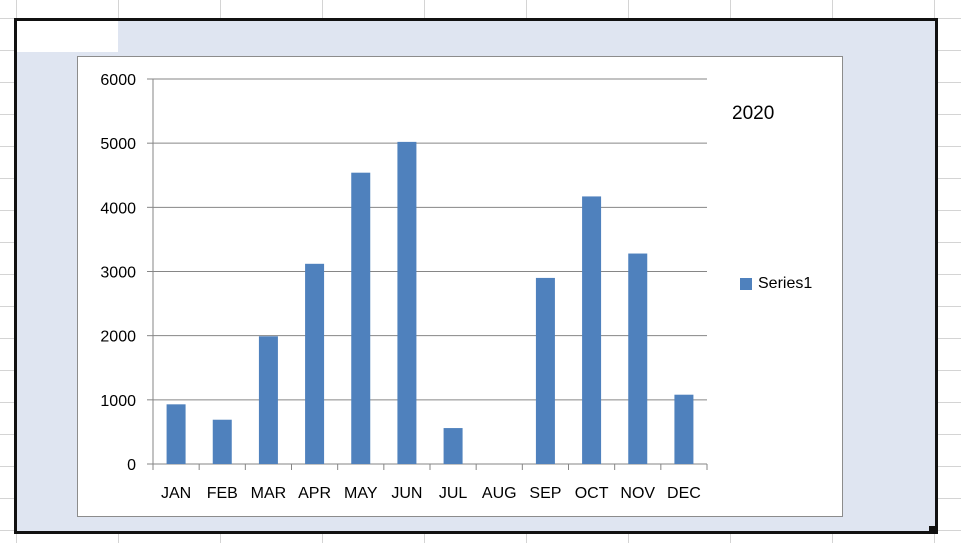 This screenshot has width=961, height=543. Describe the element at coordinates (637, 493) in the screenshot. I see `x-tick-label-nov: NOV` at that location.